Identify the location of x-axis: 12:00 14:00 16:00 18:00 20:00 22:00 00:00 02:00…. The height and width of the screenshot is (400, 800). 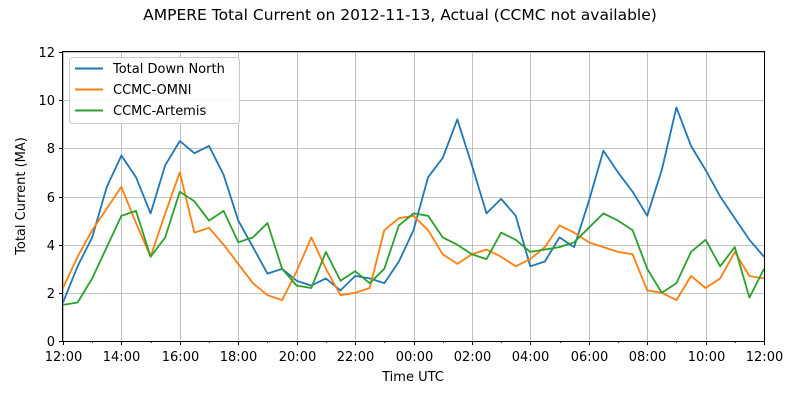
(414, 353).